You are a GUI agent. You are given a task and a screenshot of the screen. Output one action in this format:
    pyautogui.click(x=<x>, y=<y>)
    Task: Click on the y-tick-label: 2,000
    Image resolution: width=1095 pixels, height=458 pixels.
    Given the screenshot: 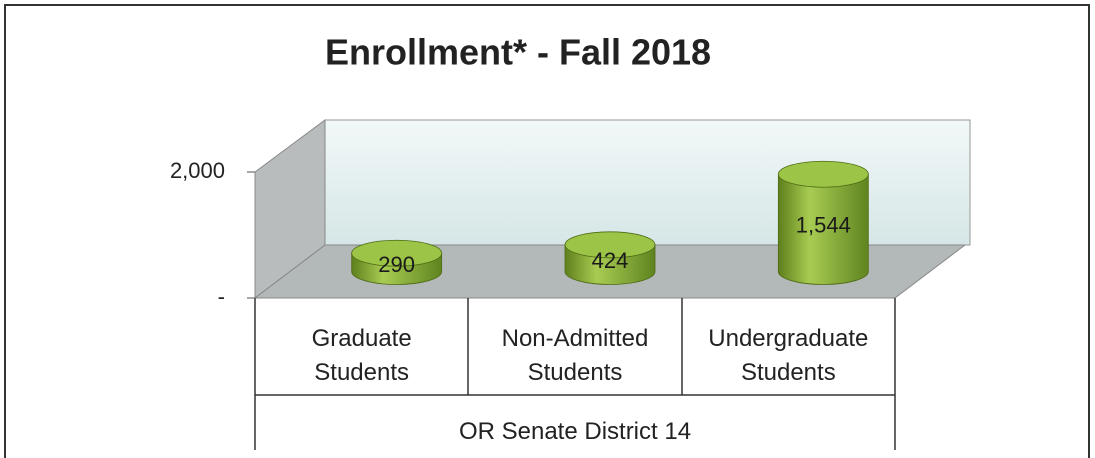 What is the action you would take?
    pyautogui.click(x=197, y=170)
    